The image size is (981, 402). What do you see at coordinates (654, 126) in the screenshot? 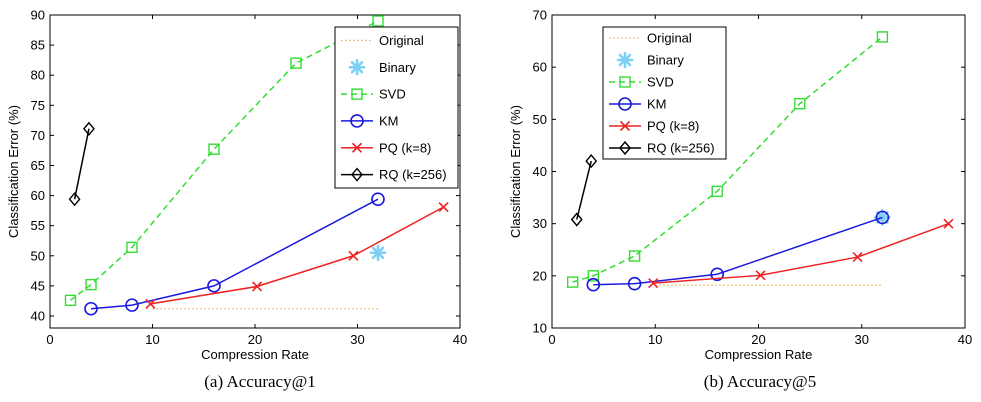
I see `panel-b-legend-entry-pq-k-8: PQ (k=8)` at bounding box center [654, 126].